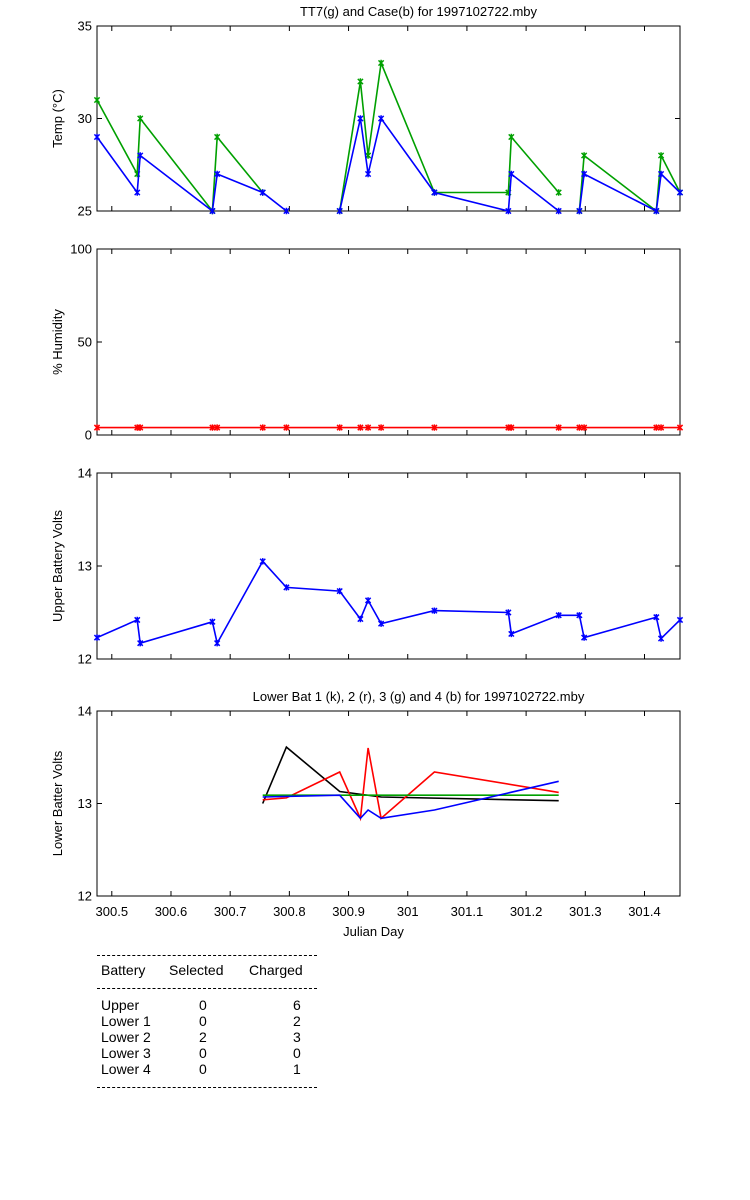 This screenshot has height=1200, width=750. What do you see at coordinates (276, 970) in the screenshot?
I see `header-charged: Charged` at bounding box center [276, 970].